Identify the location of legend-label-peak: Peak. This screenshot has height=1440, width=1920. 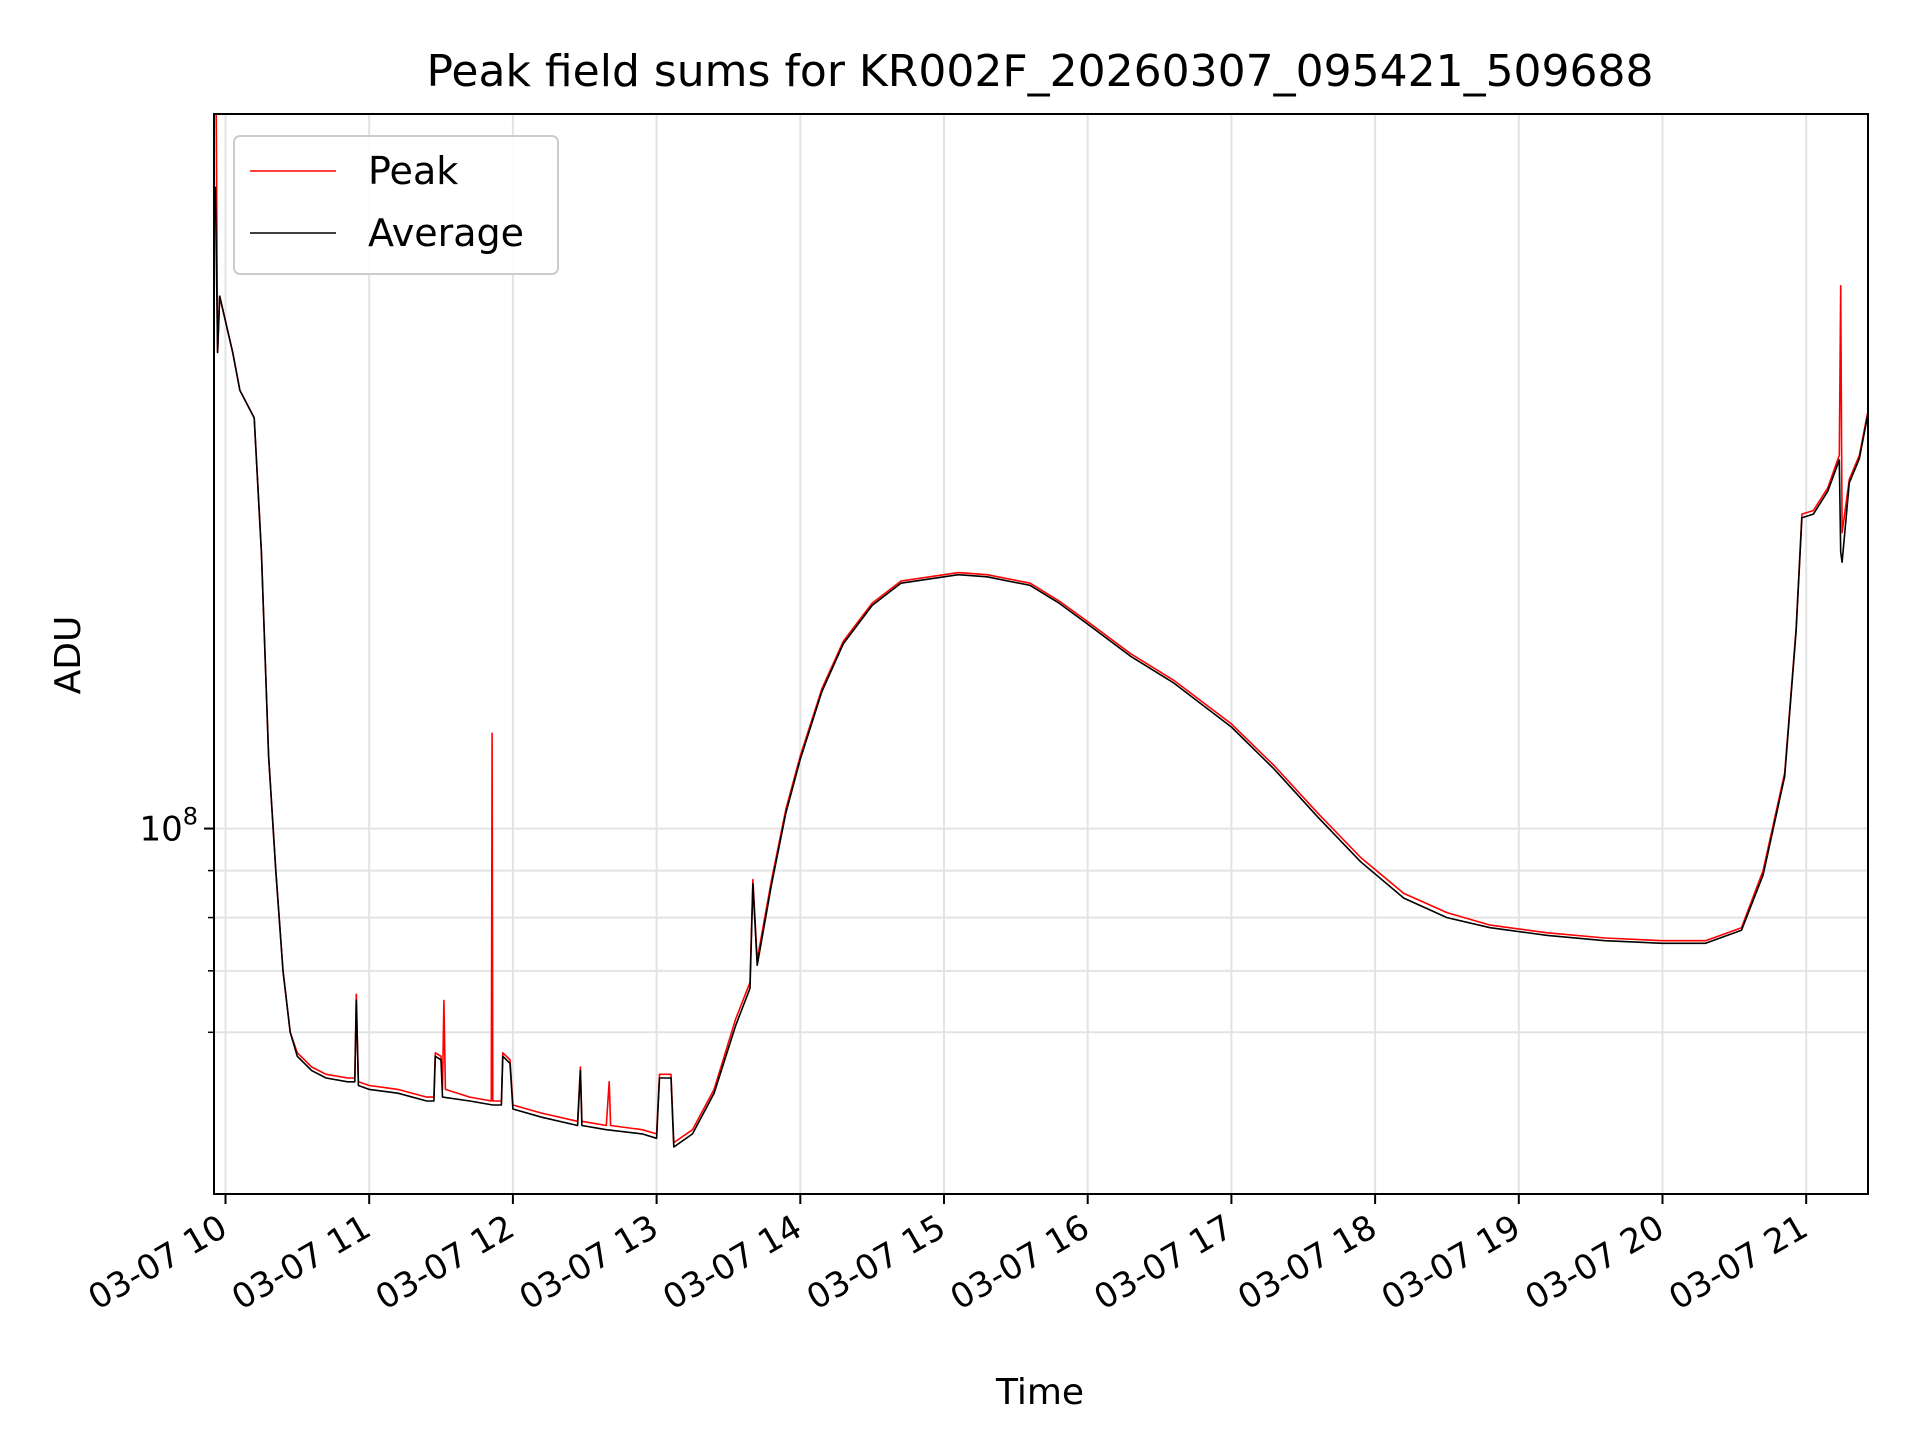
(413, 171).